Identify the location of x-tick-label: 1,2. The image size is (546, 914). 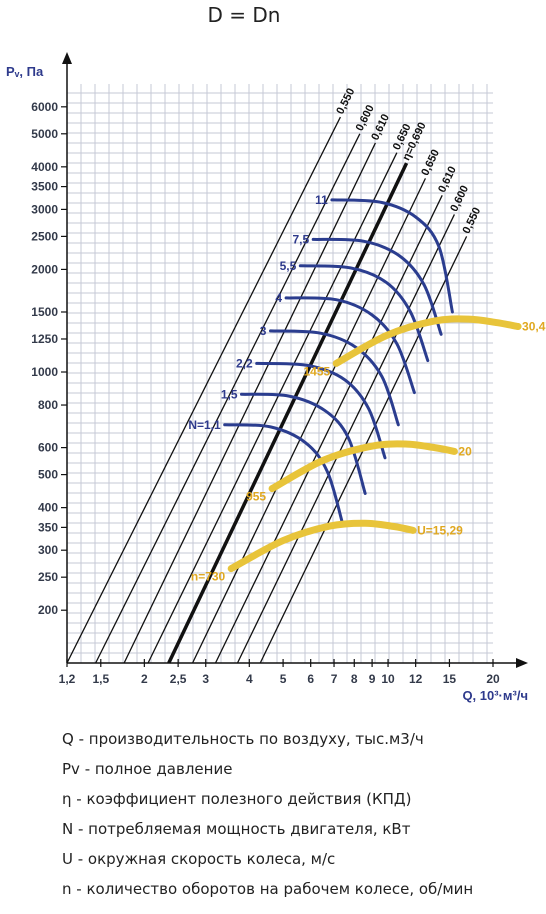
(67, 679).